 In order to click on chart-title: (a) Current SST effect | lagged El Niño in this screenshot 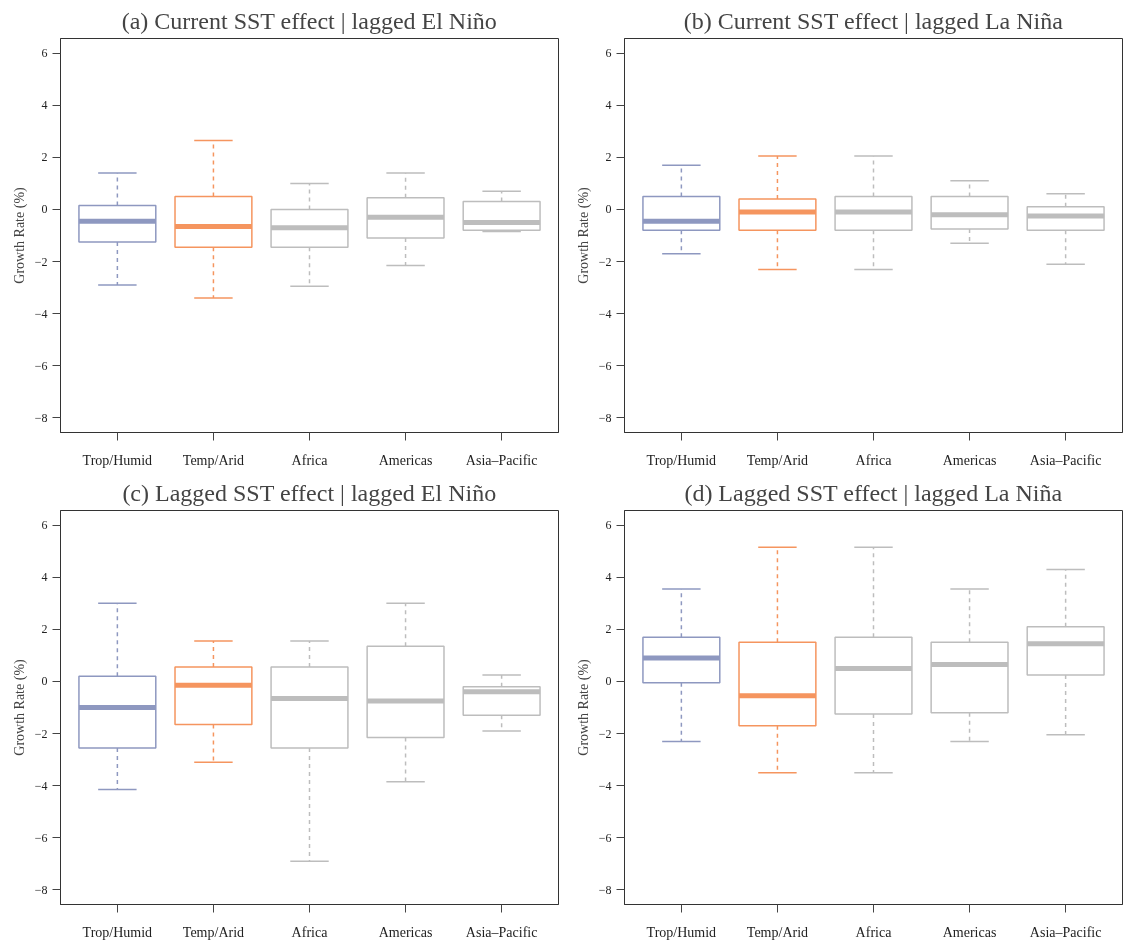, I will do `click(309, 20)`.